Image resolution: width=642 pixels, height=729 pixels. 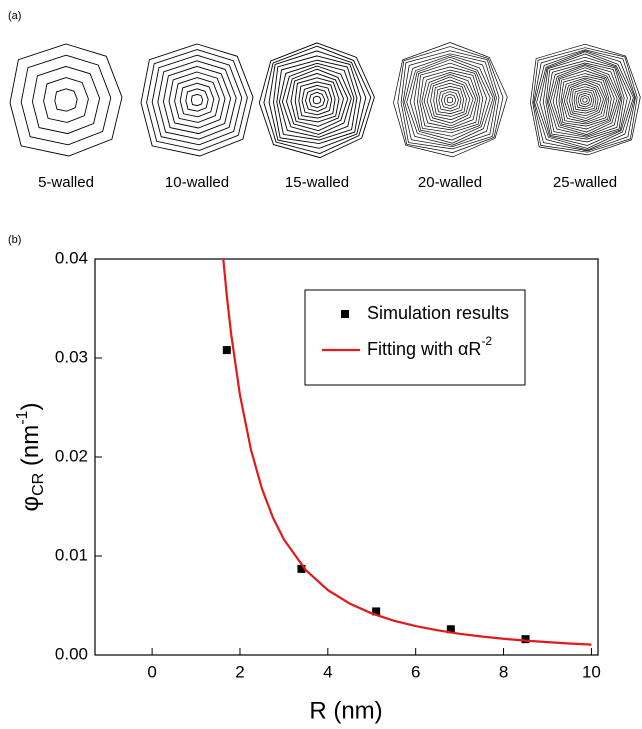 I want to click on tube-label: 10-walled, so click(x=197, y=182).